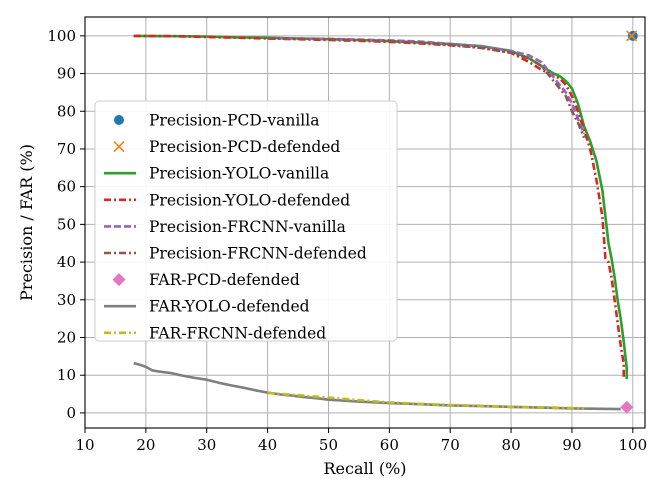 The height and width of the screenshot is (498, 664). What do you see at coordinates (364, 468) in the screenshot?
I see `x-axis-label: Recall (%)` at bounding box center [364, 468].